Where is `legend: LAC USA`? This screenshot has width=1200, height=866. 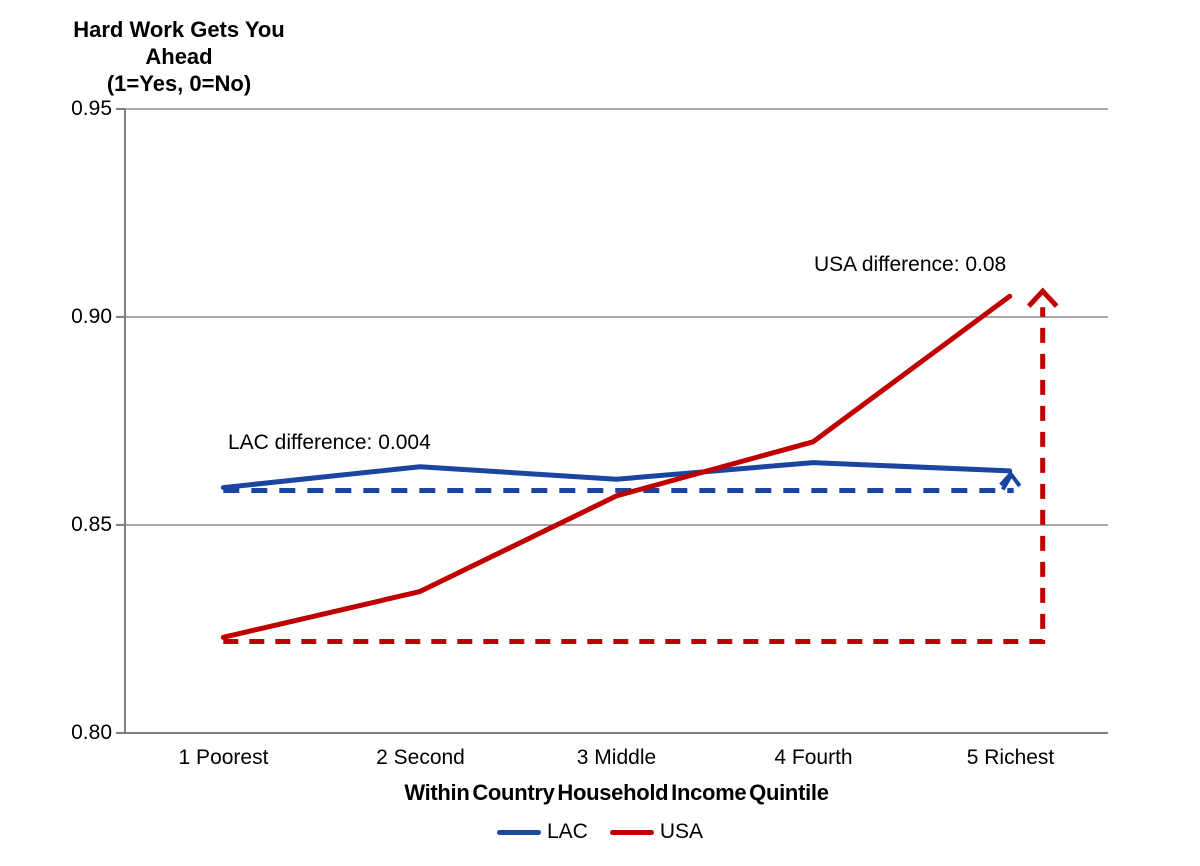 legend: LAC USA is located at coordinates (600, 832).